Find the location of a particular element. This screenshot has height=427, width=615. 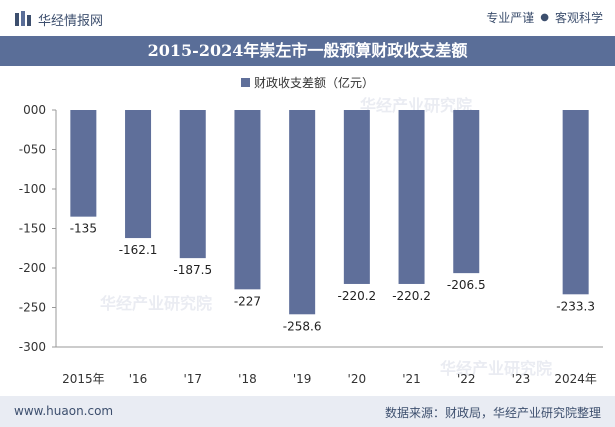

x-tick-label: '18 is located at coordinates (247, 379).